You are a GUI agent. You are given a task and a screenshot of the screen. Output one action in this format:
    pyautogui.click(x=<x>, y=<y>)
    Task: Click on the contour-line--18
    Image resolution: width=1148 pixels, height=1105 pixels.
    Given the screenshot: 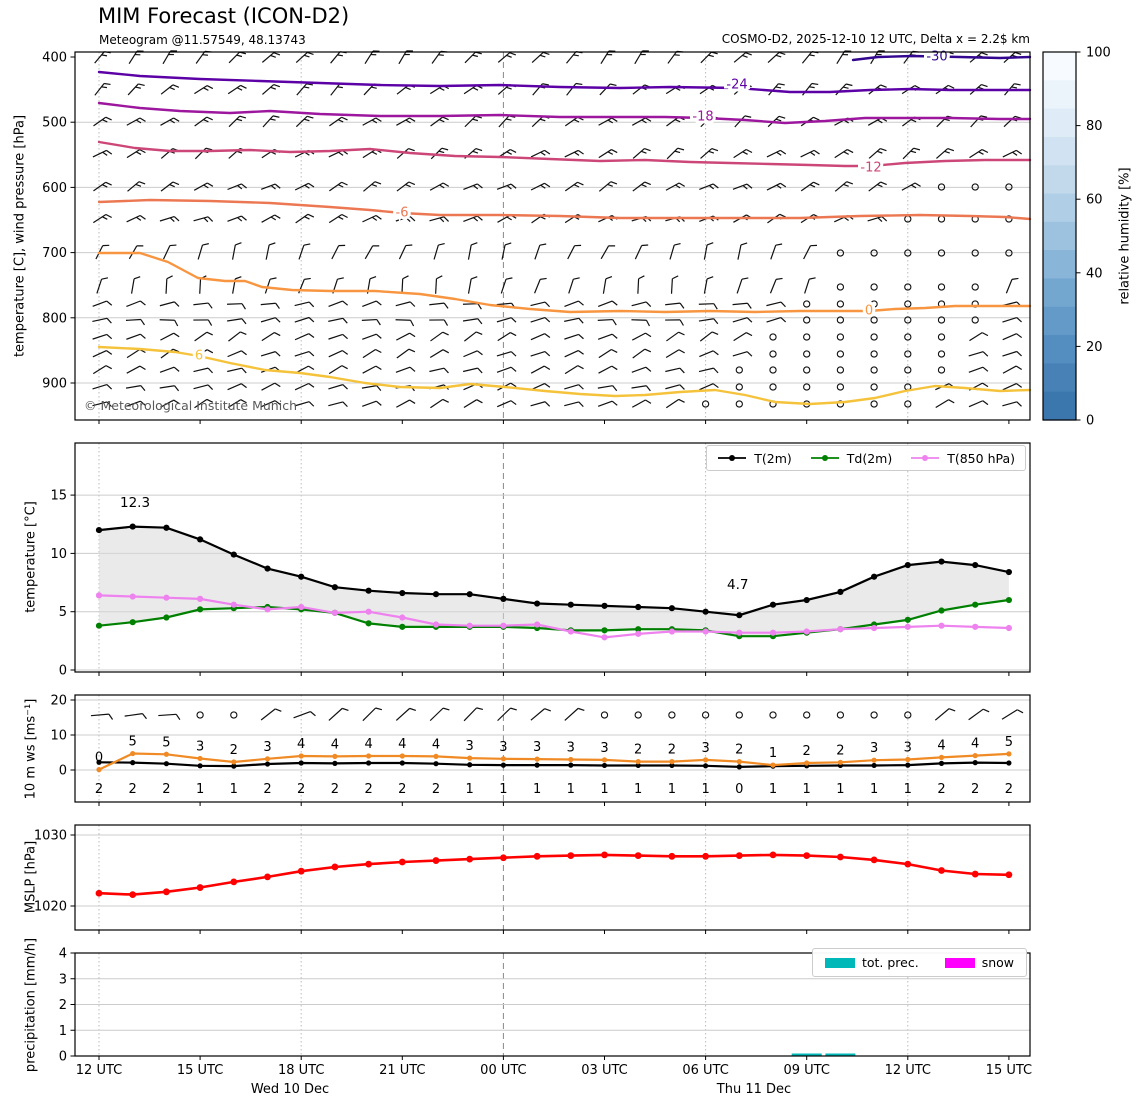 What is the action you would take?
    pyautogui.click(x=564, y=113)
    